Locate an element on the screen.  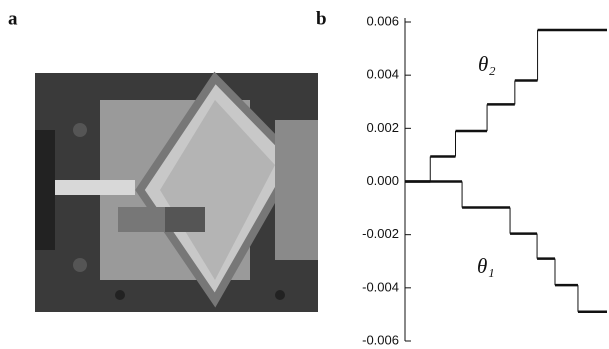
series-label: θ₂ is located at coordinates (487, 64).